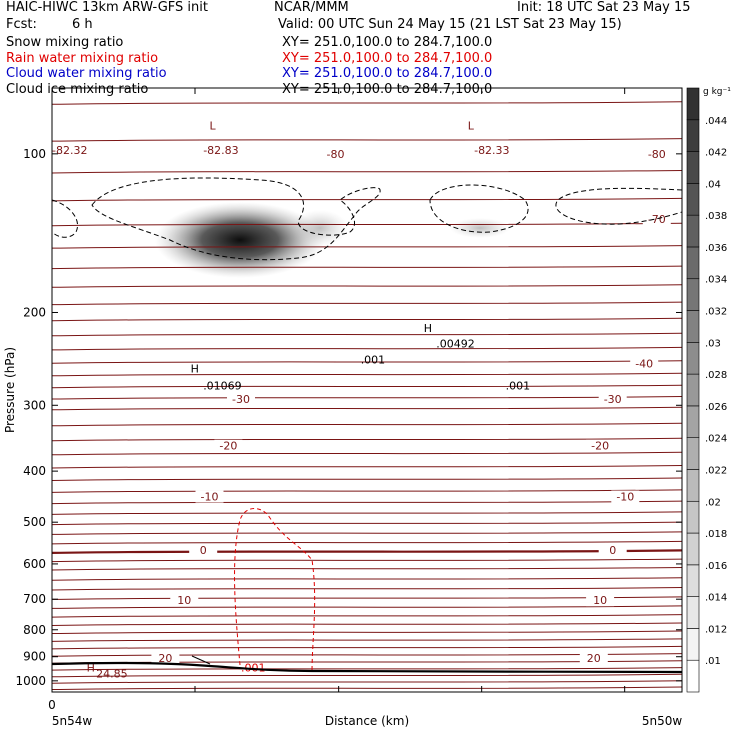  I want to click on y-tick-label: 300, so click(34, 405).